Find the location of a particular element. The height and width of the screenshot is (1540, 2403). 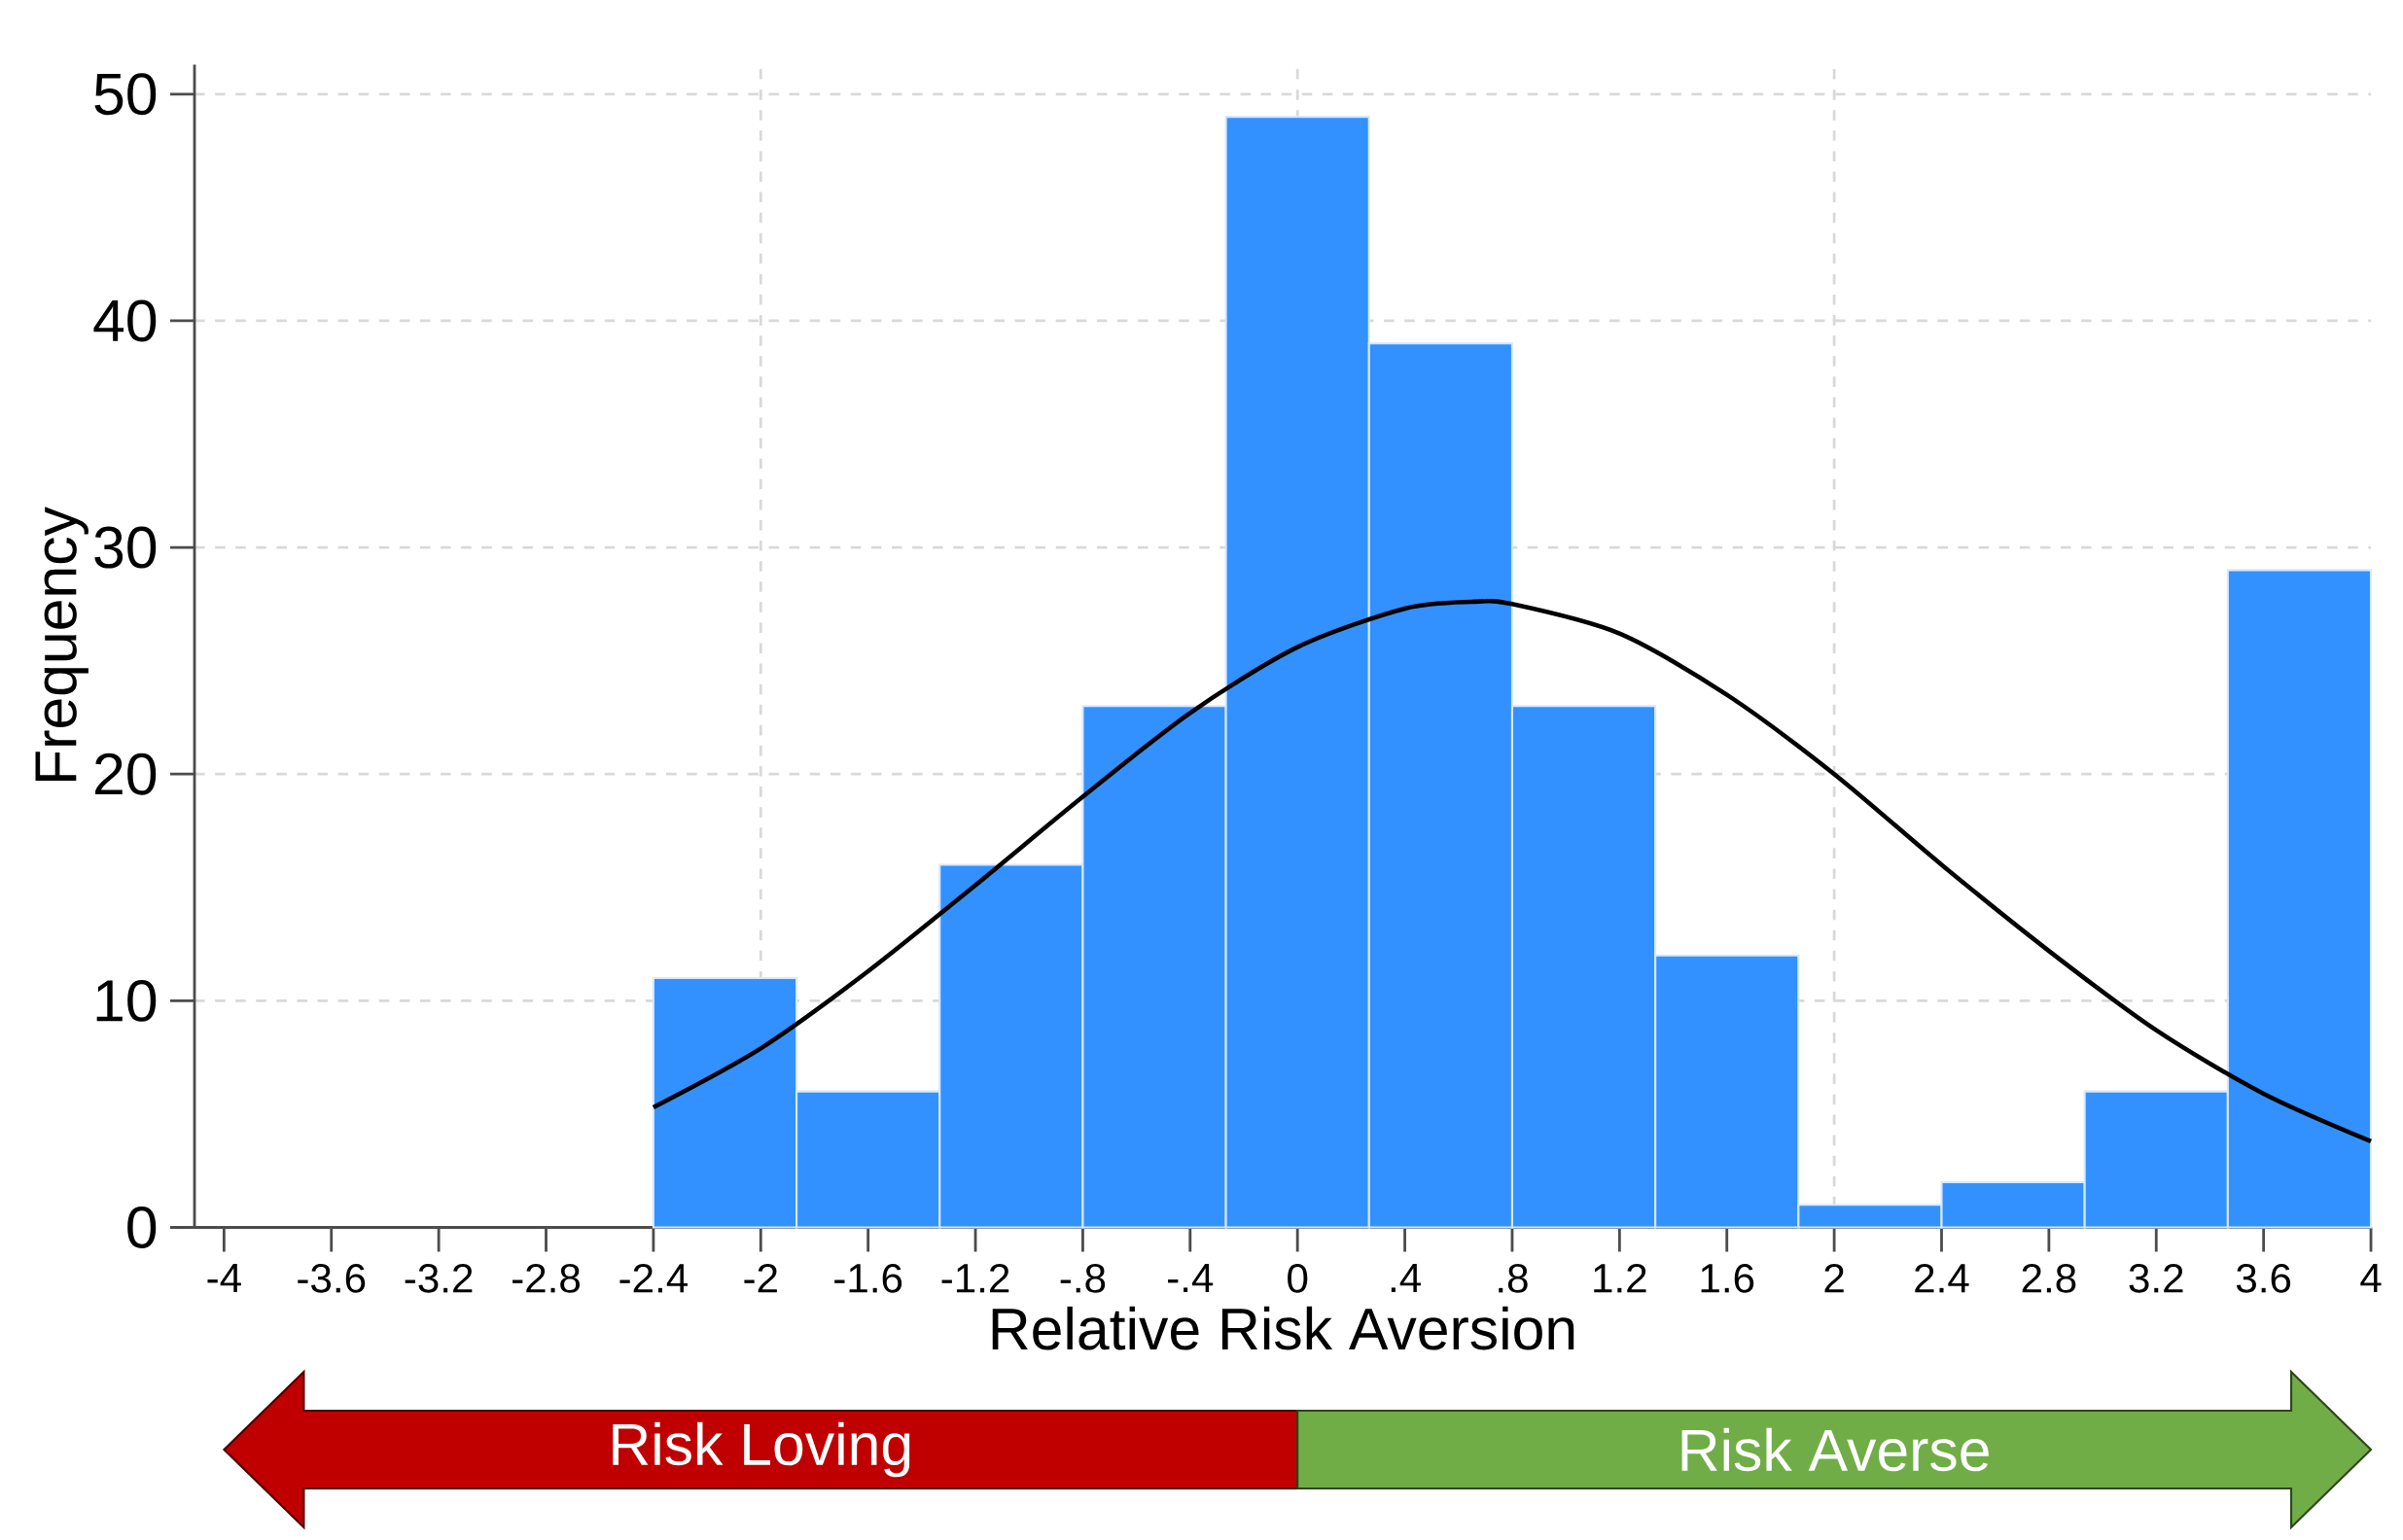

text: Risk Loving is located at coordinates (761, 1449).